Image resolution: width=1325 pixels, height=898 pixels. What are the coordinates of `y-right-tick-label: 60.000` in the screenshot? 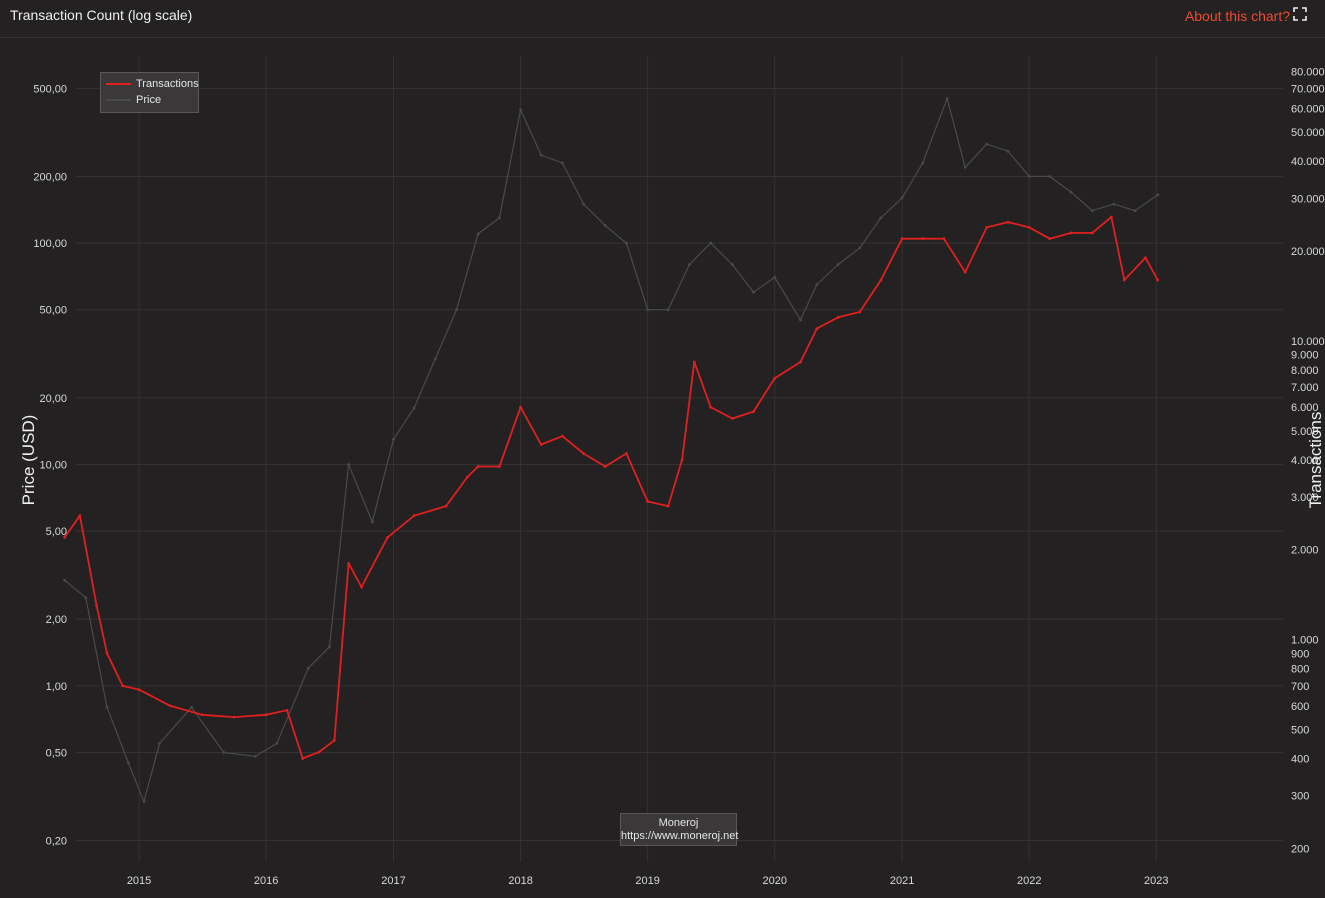 It's located at (1308, 110).